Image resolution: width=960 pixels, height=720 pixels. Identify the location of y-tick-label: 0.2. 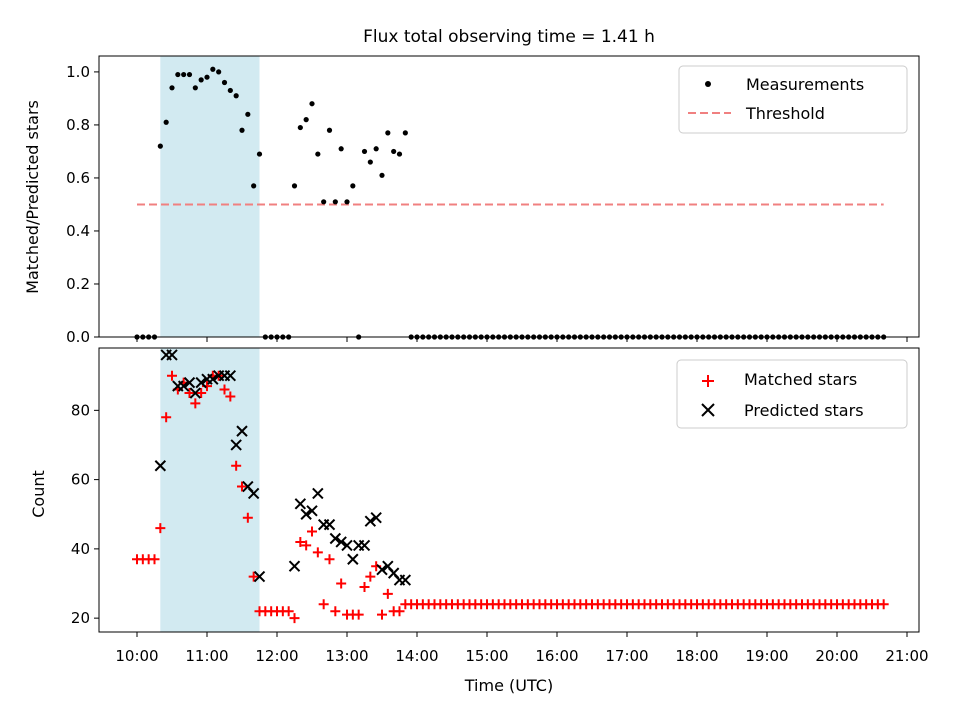
(78, 284).